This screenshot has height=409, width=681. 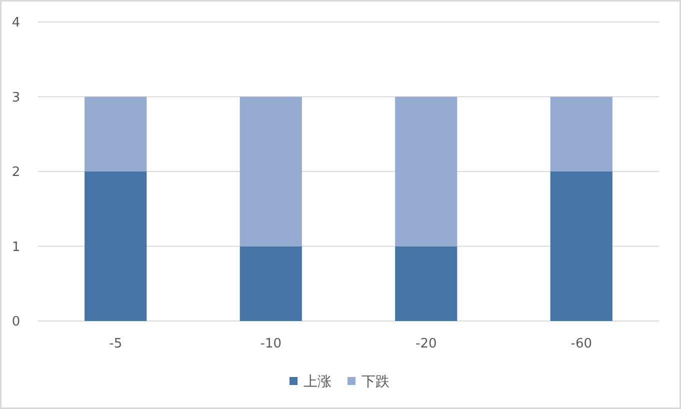 What do you see at coordinates (16, 23) in the screenshot?
I see `y-tick-label: 4` at bounding box center [16, 23].